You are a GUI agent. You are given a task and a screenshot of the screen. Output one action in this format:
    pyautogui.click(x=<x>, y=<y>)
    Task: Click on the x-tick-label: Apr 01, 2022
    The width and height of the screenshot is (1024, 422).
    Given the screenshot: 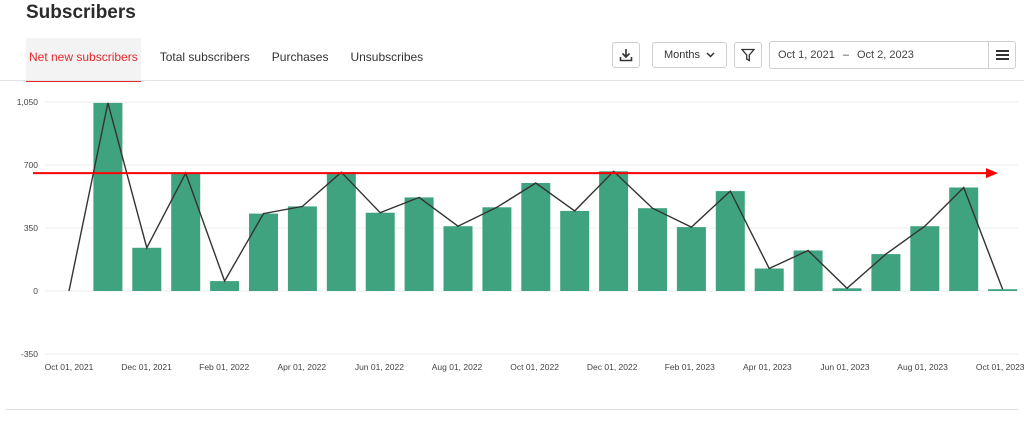 What is the action you would take?
    pyautogui.click(x=301, y=367)
    